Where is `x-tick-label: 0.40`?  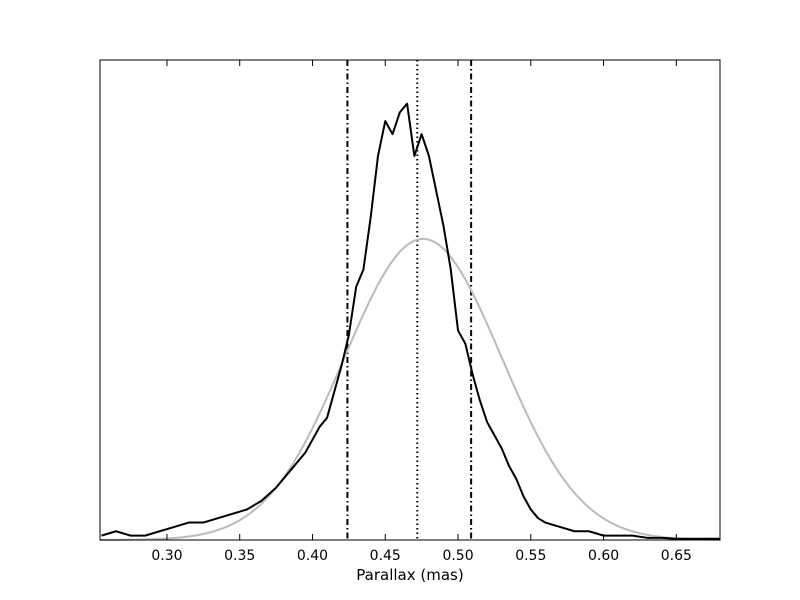 x-tick-label: 0.40 is located at coordinates (312, 556).